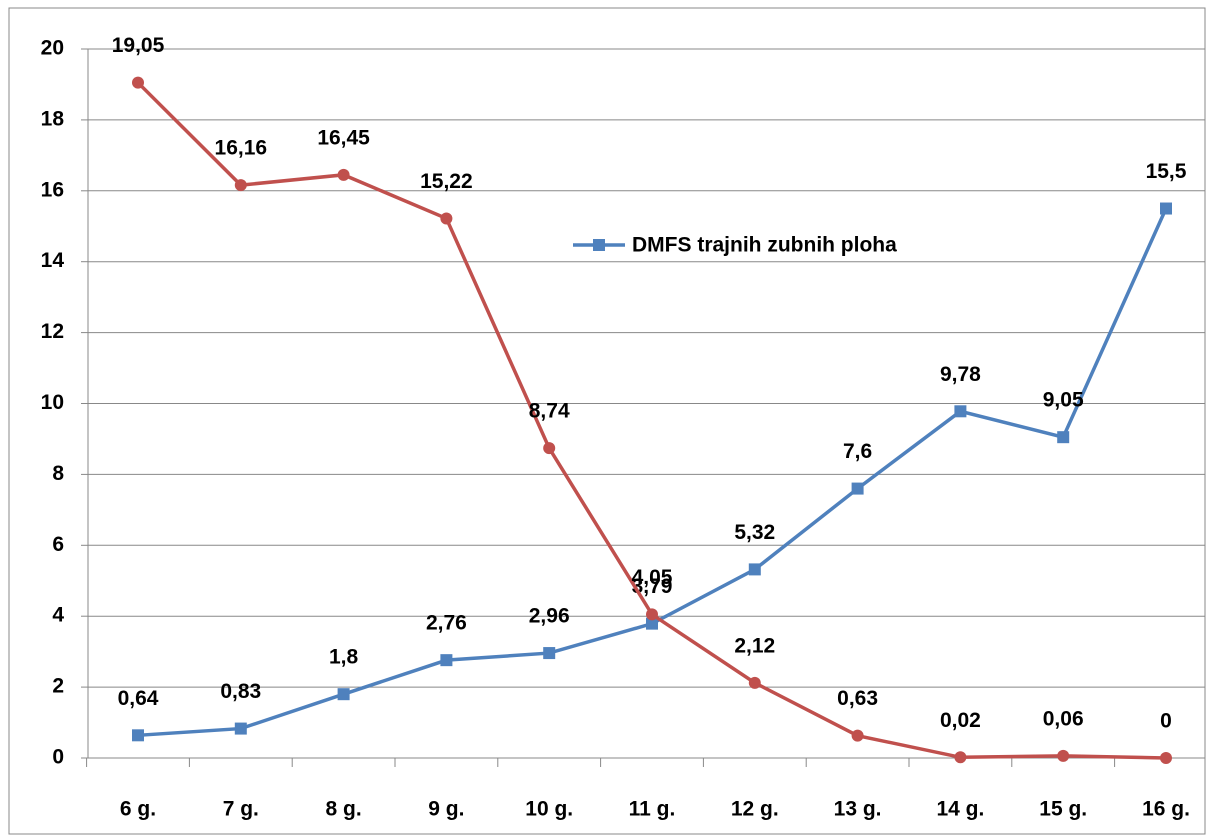 The image size is (1210, 837). I want to click on data-label: 0,64, so click(138, 698).